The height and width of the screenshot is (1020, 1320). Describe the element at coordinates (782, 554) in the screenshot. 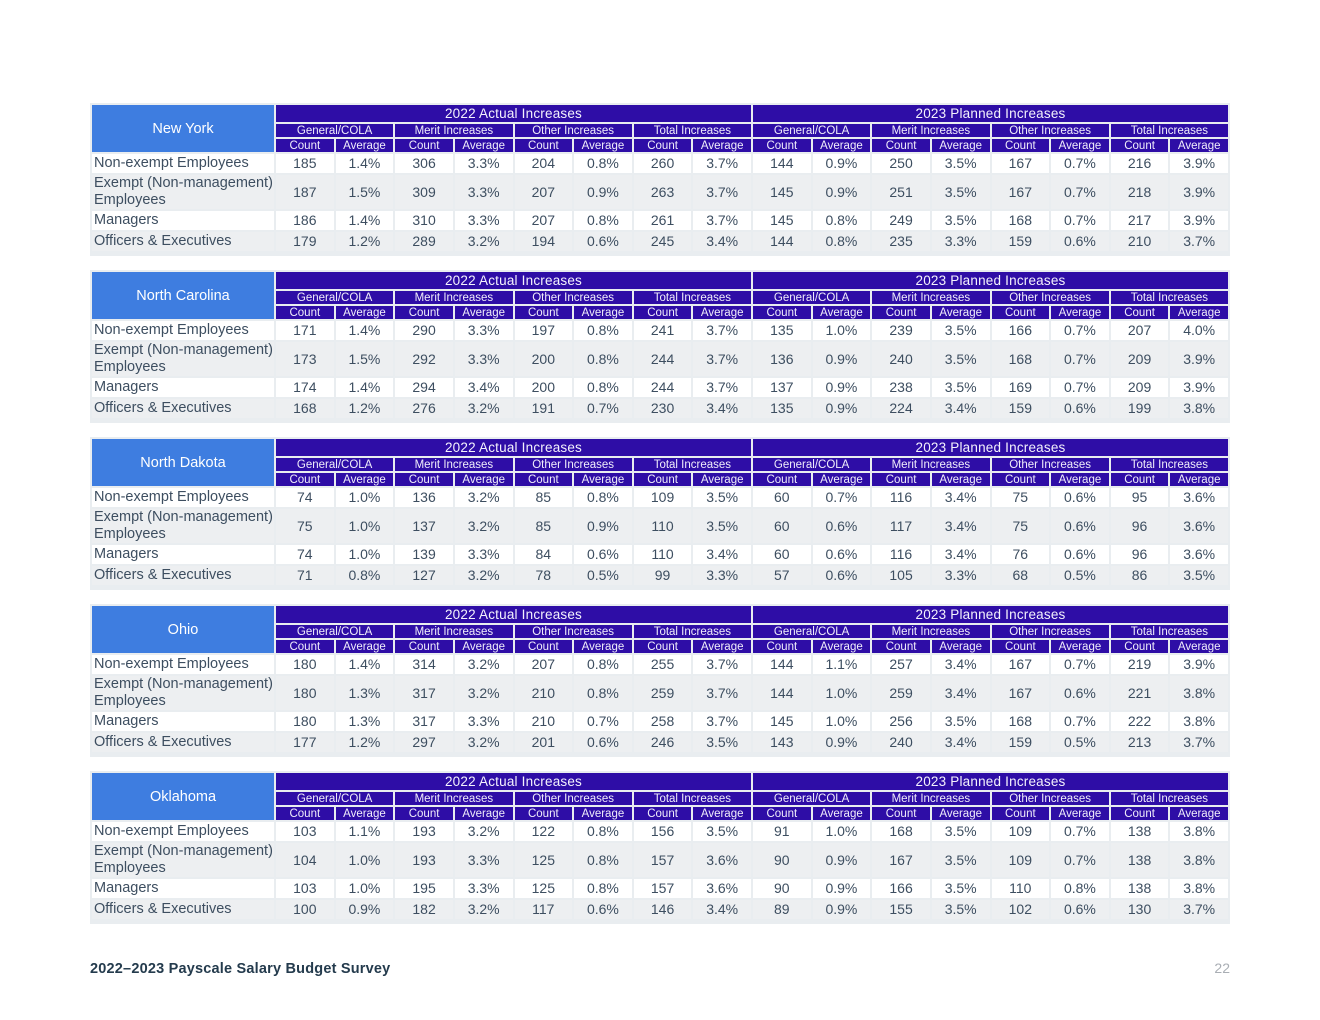

I see `data-cell-count: 60` at that location.